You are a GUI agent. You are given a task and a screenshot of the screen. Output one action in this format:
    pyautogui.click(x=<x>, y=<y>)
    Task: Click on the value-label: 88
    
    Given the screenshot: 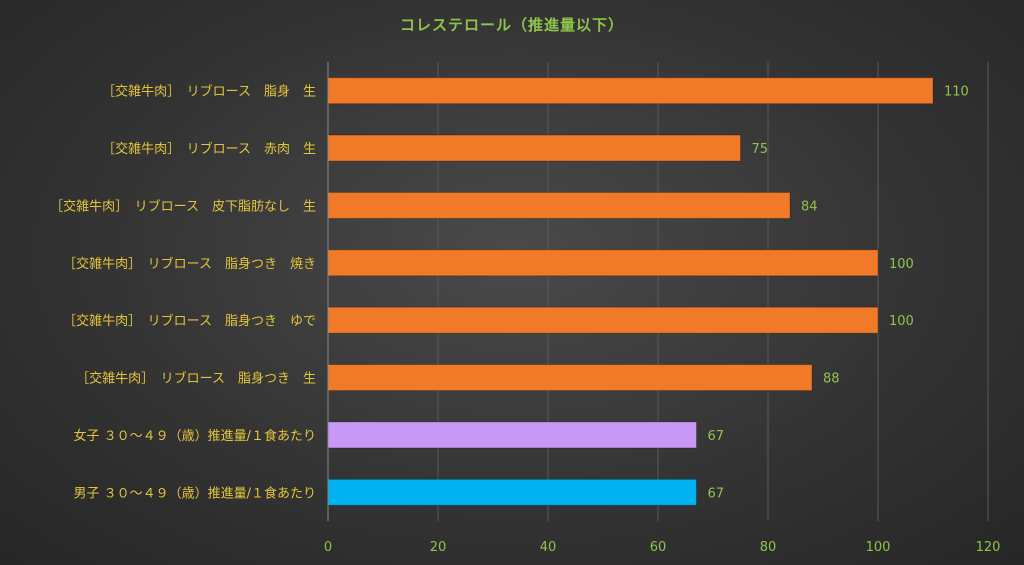 What is the action you would take?
    pyautogui.click(x=831, y=379)
    